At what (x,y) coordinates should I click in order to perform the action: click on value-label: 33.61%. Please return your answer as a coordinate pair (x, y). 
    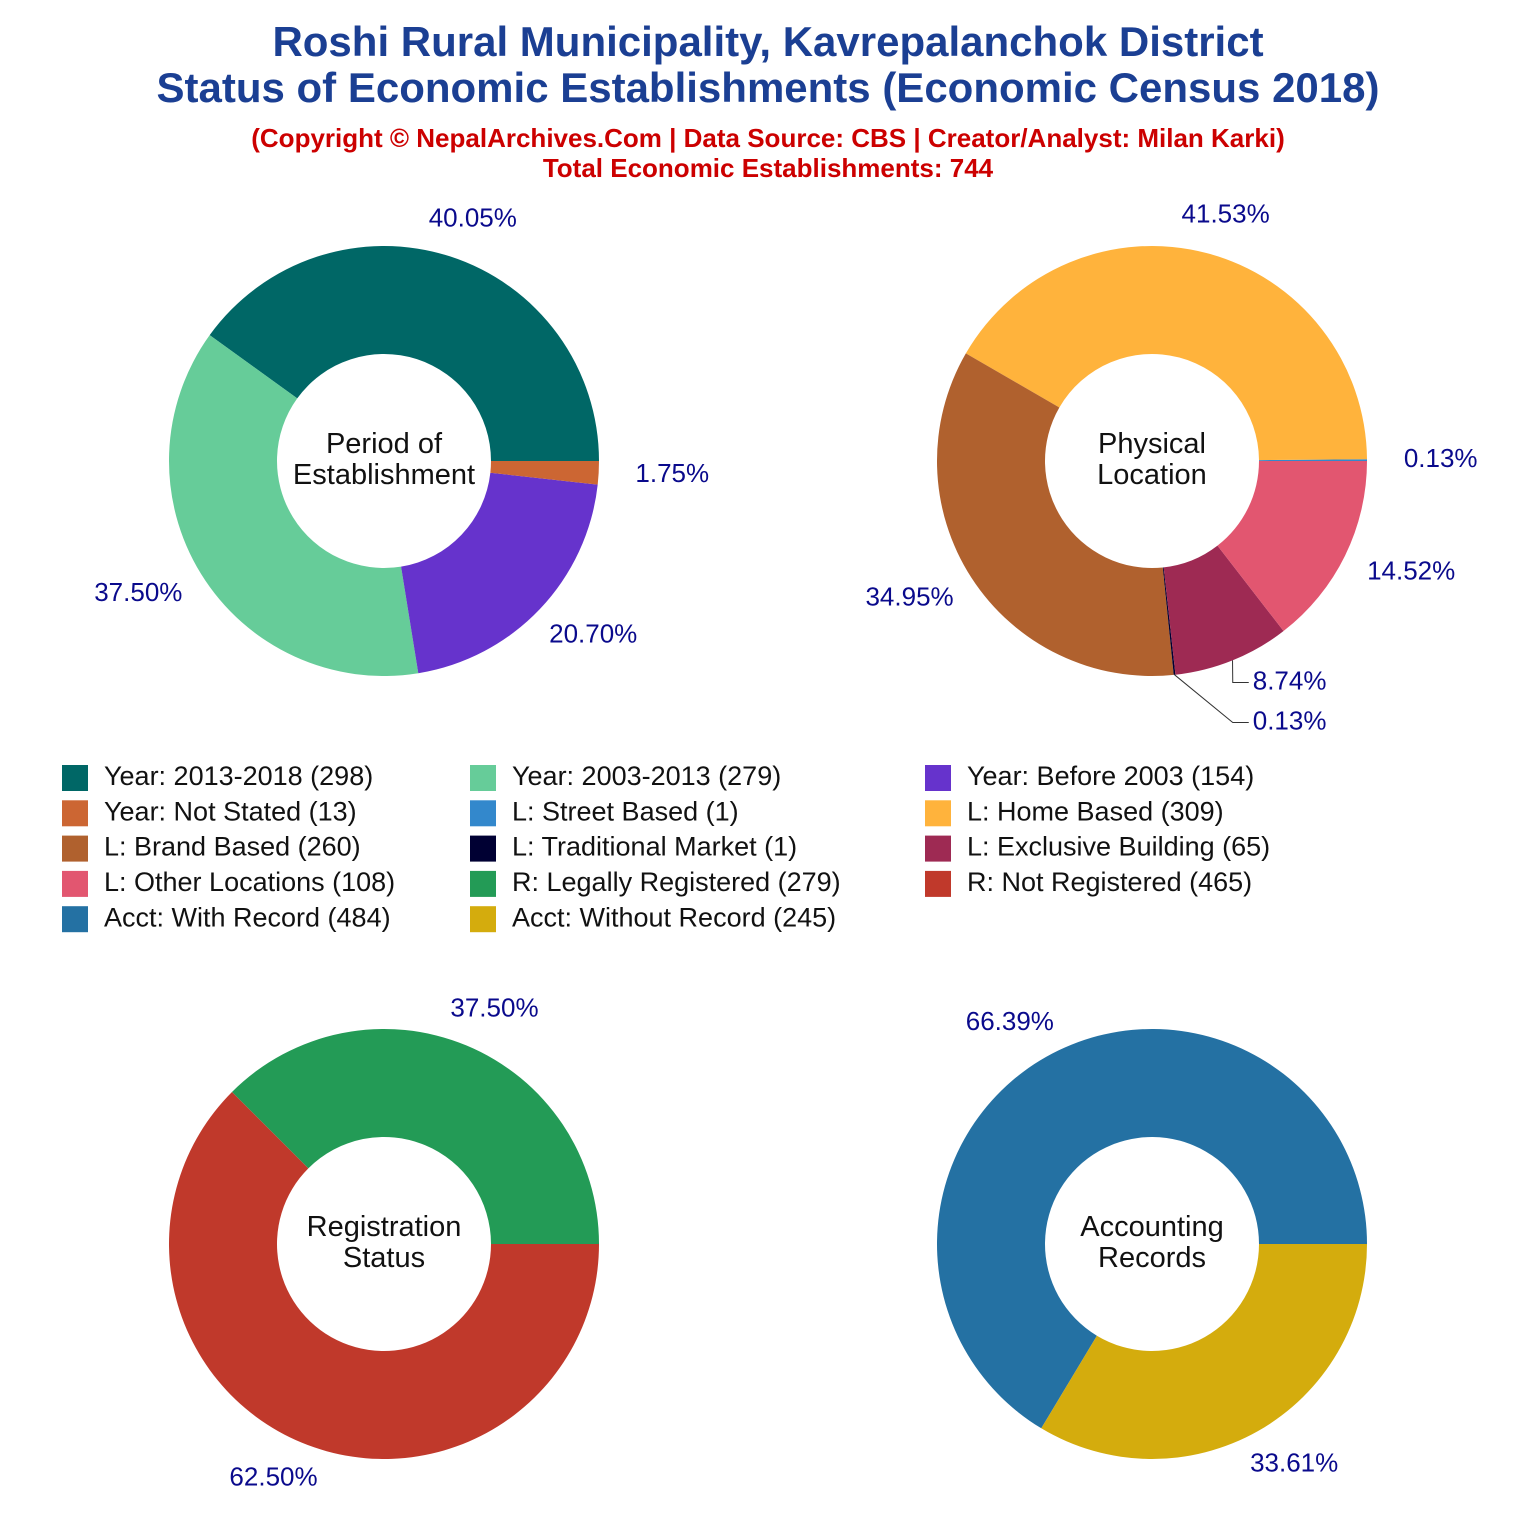
    Looking at the image, I should click on (1294, 1463).